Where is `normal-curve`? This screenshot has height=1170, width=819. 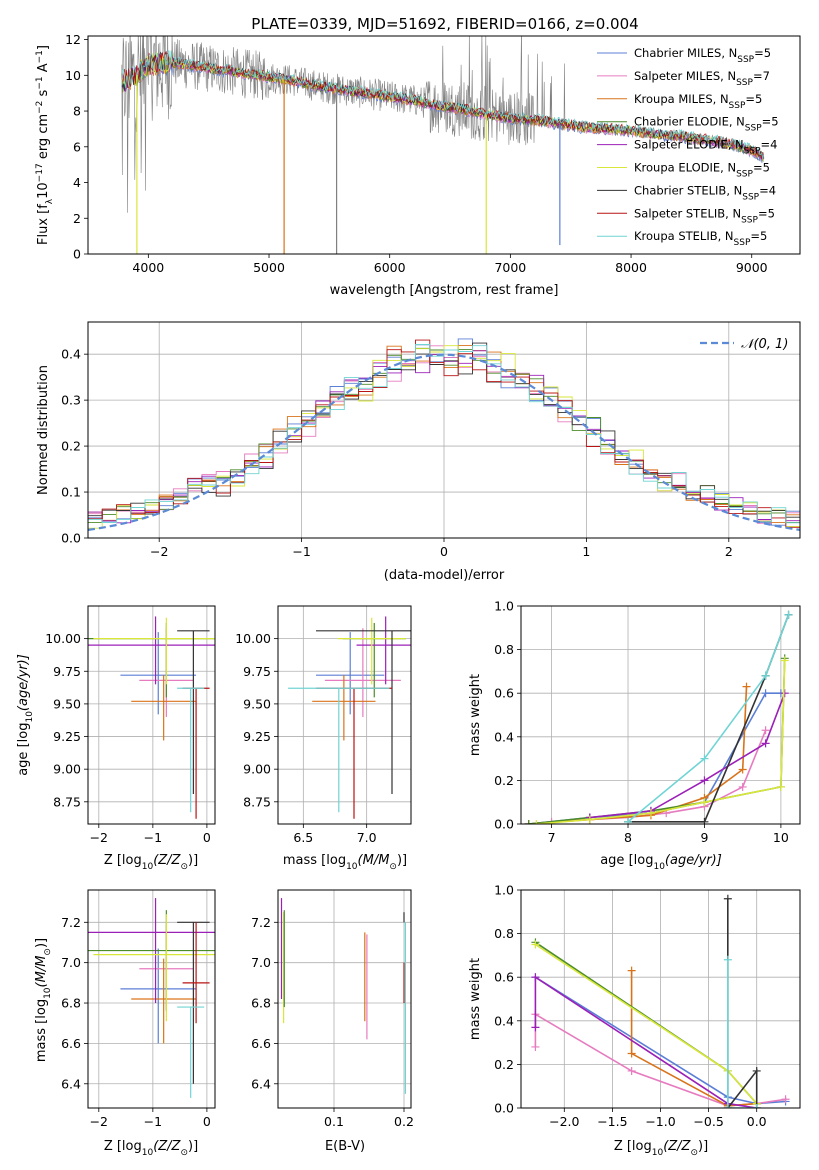 normal-curve is located at coordinates (444, 442).